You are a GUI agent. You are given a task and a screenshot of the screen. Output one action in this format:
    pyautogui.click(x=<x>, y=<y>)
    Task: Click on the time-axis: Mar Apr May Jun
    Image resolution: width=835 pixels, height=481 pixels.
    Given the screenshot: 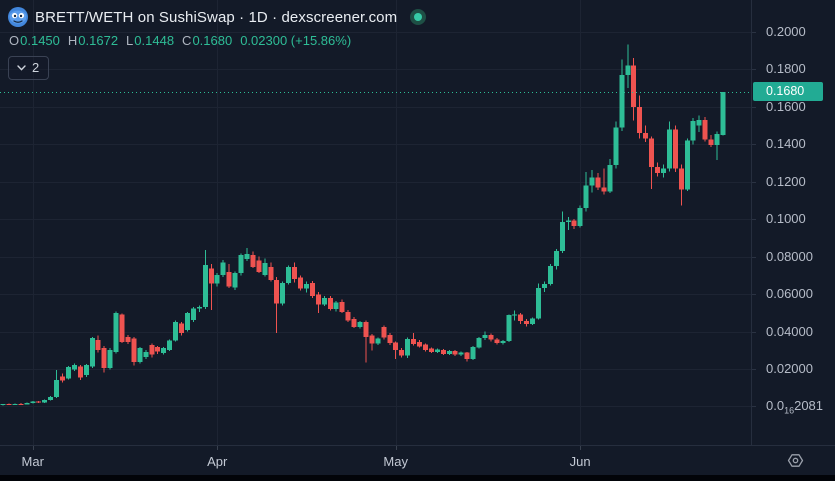 What is the action you would take?
    pyautogui.click(x=417, y=460)
    